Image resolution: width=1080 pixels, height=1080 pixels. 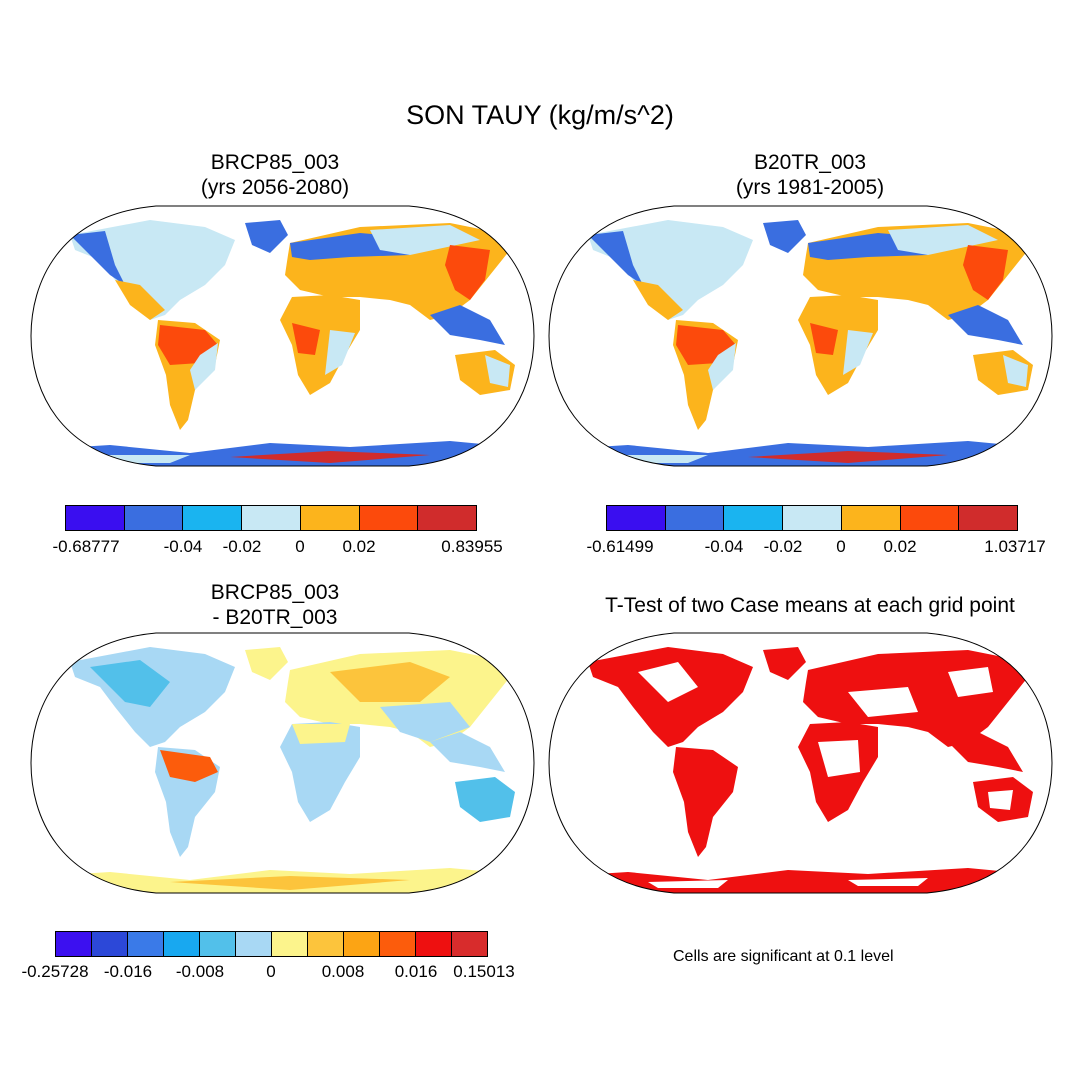 What do you see at coordinates (484, 971) in the screenshot?
I see `cb3-label: 0.15013` at bounding box center [484, 971].